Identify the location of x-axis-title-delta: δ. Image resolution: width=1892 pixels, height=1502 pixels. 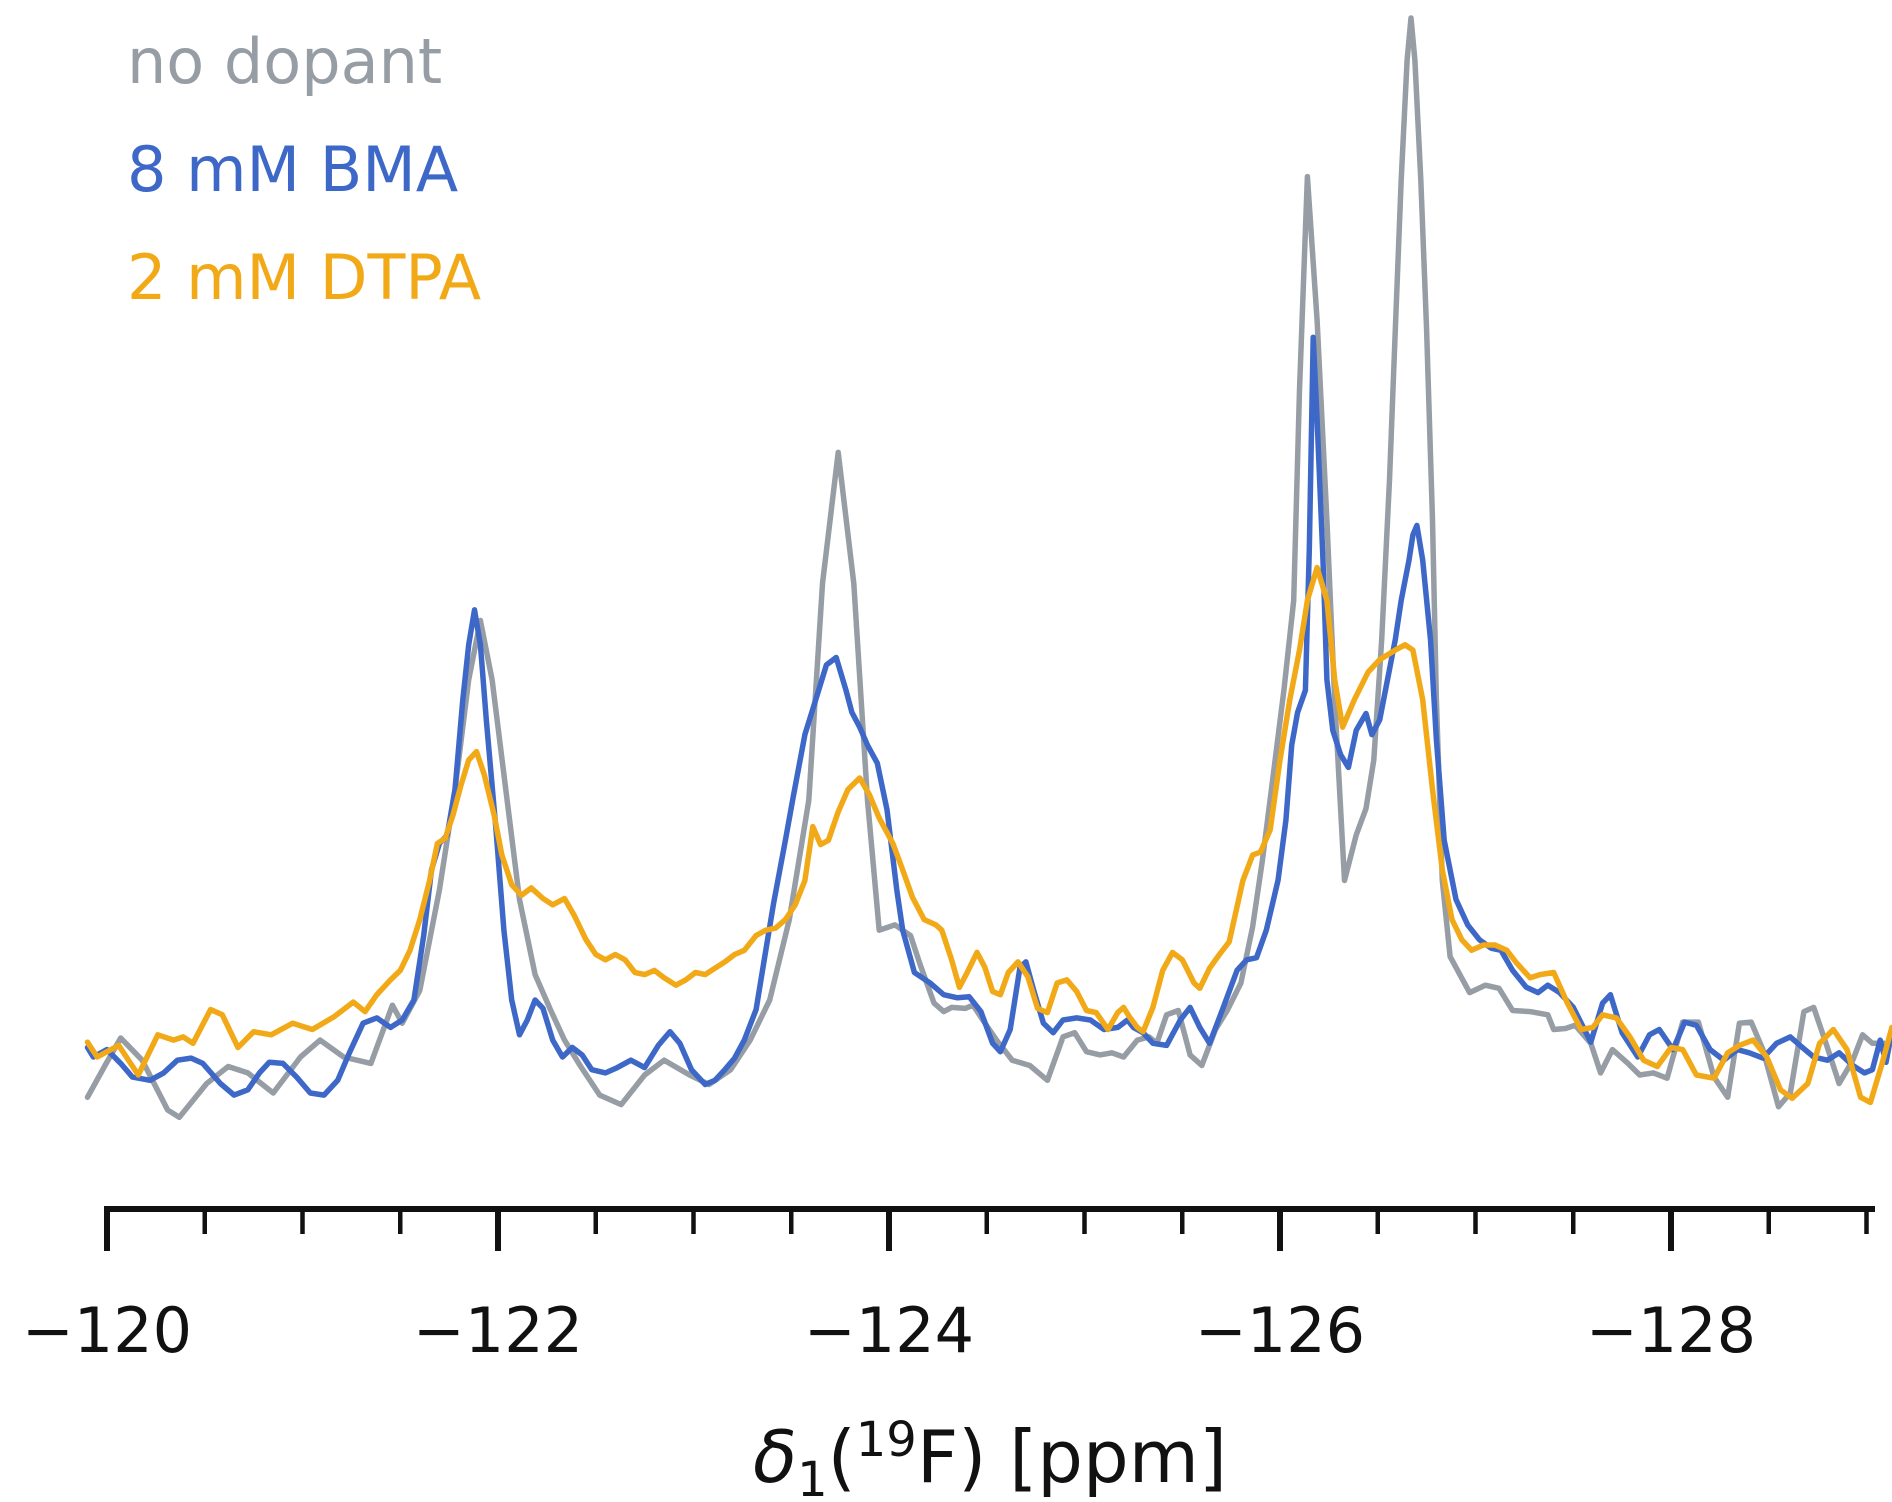
(775, 1457).